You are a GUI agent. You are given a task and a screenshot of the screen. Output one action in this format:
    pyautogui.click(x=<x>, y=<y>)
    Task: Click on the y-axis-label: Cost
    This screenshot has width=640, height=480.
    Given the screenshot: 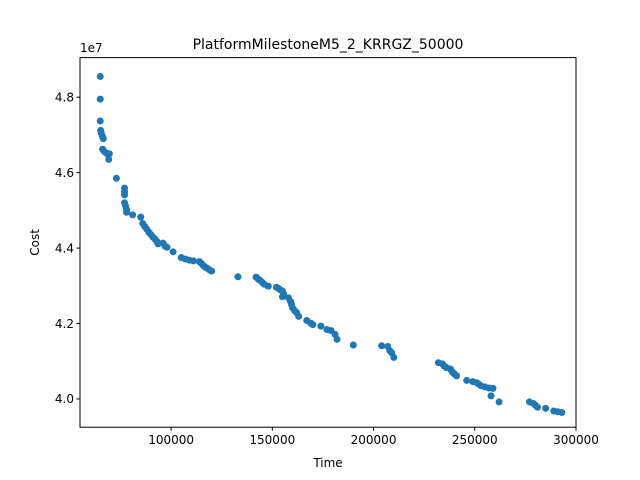 What is the action you would take?
    pyautogui.click(x=35, y=242)
    